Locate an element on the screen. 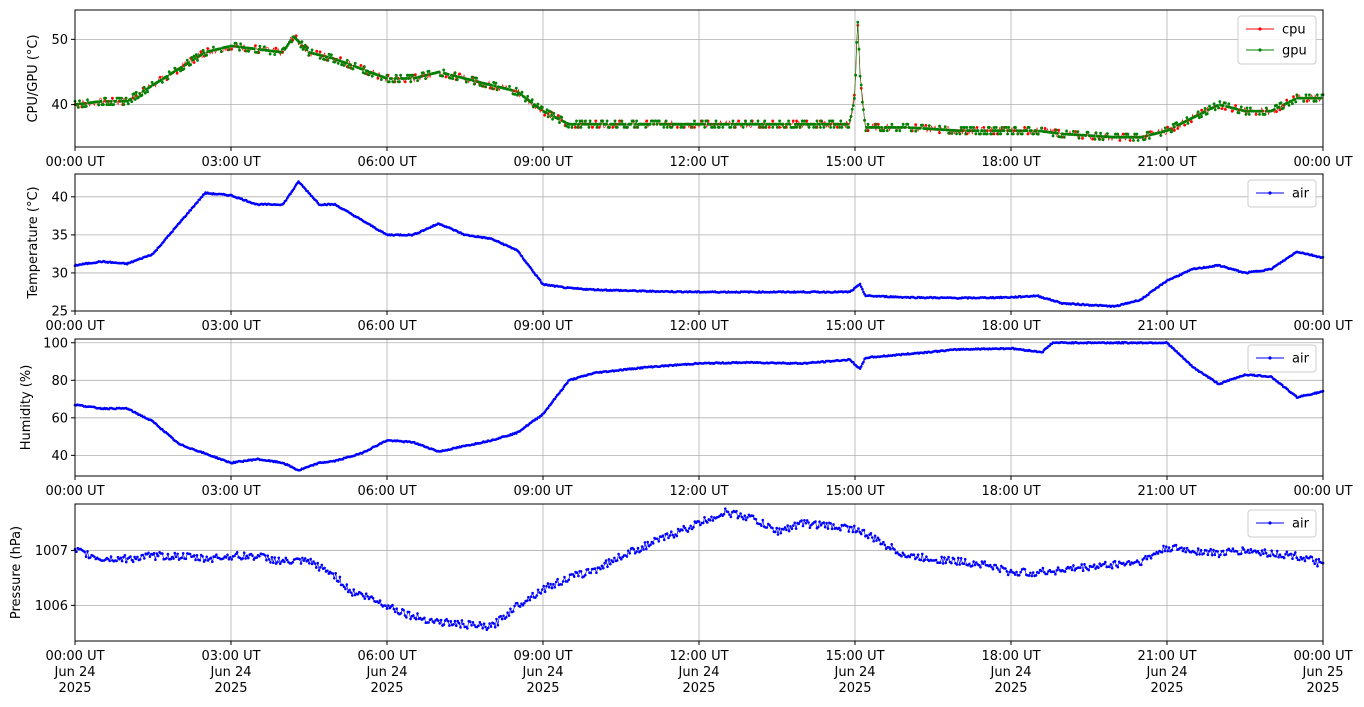 Image resolution: width=1364 pixels, height=707 pixels. x-tick-label: Jun 24 is located at coordinates (855, 672).